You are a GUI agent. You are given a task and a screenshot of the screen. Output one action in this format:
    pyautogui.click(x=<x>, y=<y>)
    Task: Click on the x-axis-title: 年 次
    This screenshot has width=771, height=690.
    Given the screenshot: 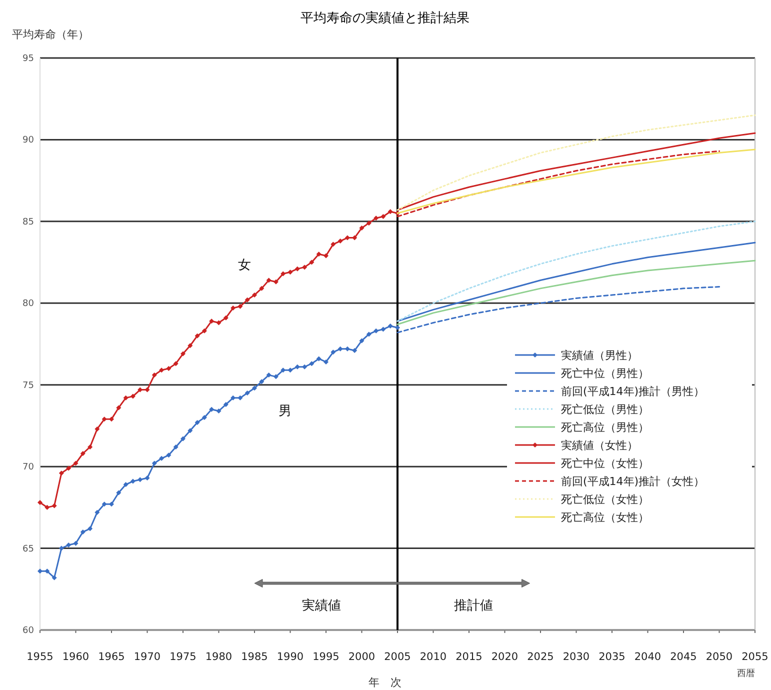 What is the action you would take?
    pyautogui.click(x=385, y=682)
    